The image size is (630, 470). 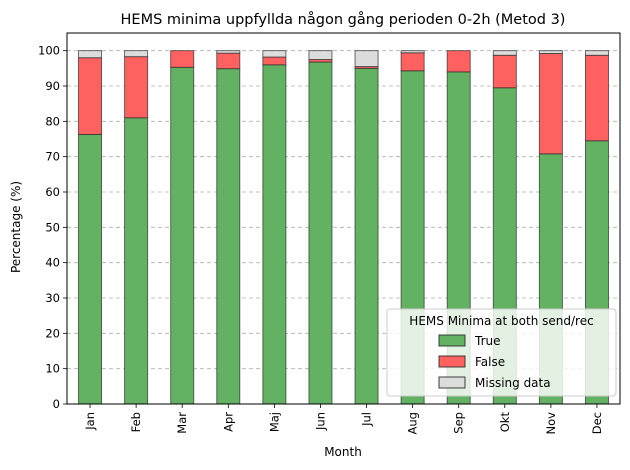 I want to click on legend-label: False, so click(x=490, y=362).